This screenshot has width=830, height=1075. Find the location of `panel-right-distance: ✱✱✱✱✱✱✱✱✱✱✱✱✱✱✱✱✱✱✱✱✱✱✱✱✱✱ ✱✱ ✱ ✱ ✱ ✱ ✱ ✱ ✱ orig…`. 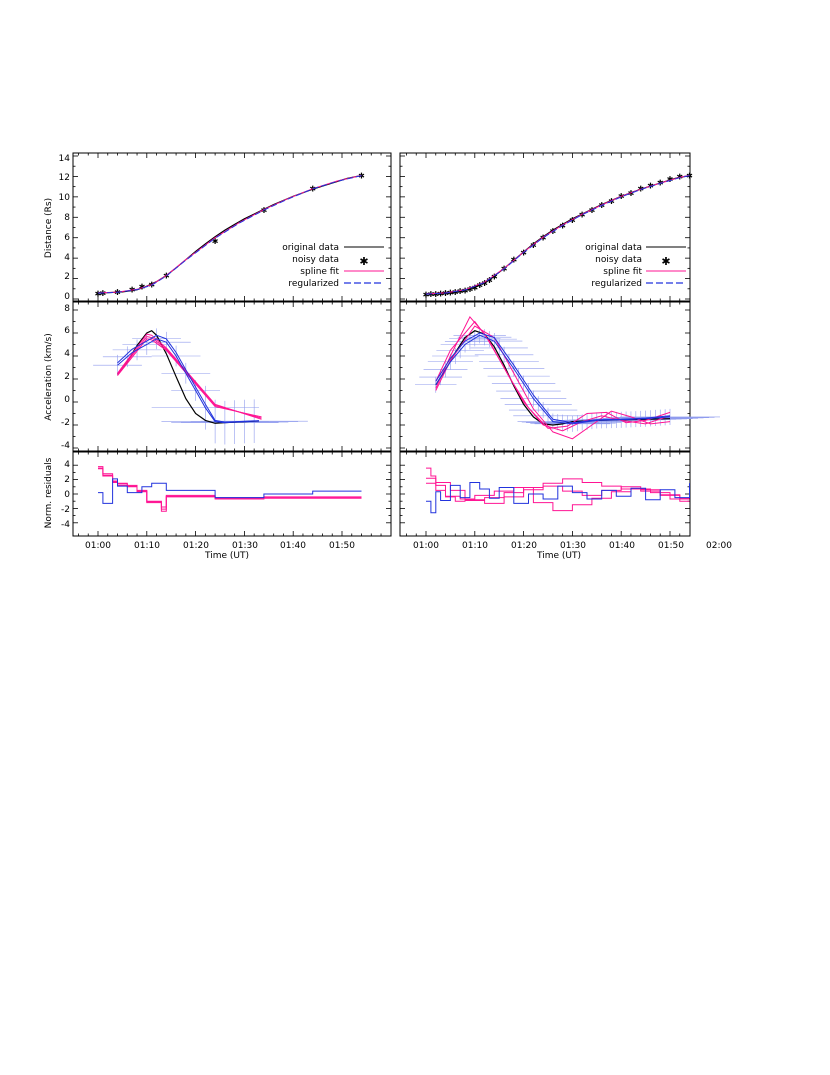

panel-right-distance: ✱✱✱✱✱✱✱✱✱✱✱✱✱✱✱✱✱✱✱✱✱✱✱✱✱✱ ✱✱ ✱ ✱ ✱ ✱ ✱ ✱ ✱ orig… is located at coordinates (546, 227).